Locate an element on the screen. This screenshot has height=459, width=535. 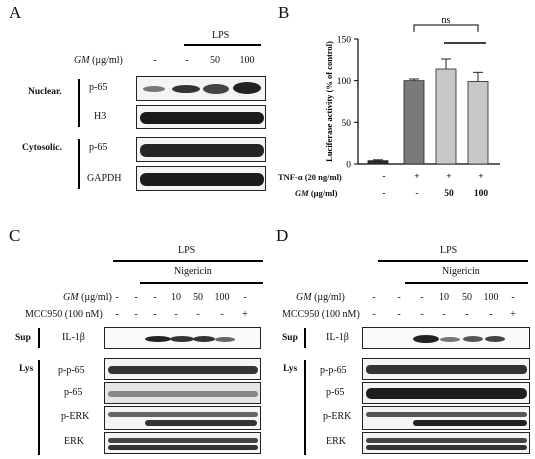
panel-a-blot-p65-nuclear is located at coordinates (201, 88).